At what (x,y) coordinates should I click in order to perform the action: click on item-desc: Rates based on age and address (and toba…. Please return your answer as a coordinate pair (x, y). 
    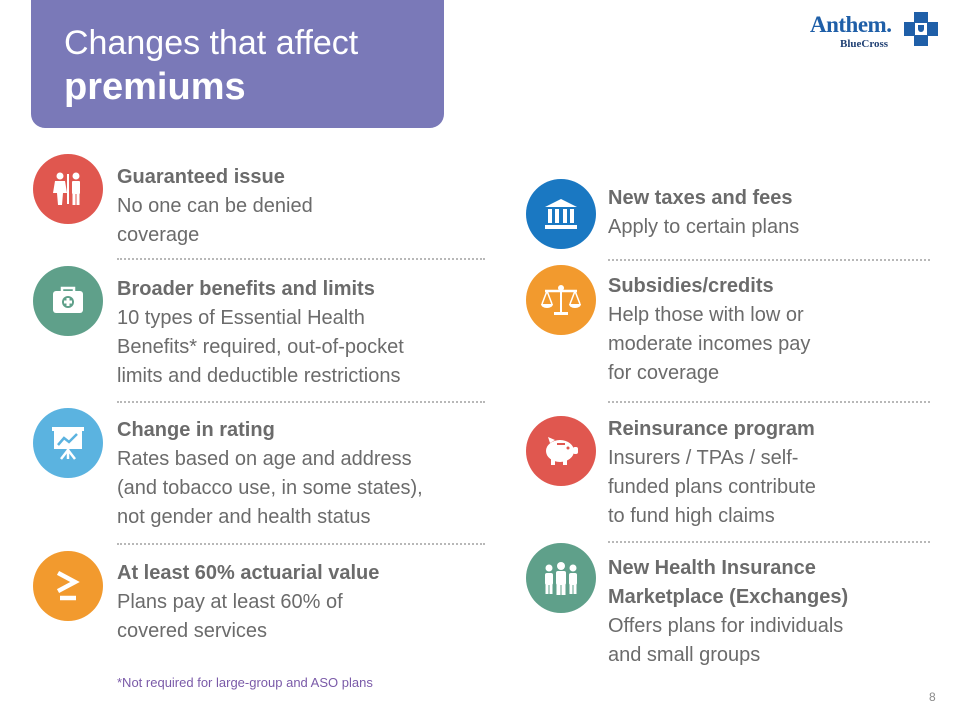
    Looking at the image, I should click on (270, 488).